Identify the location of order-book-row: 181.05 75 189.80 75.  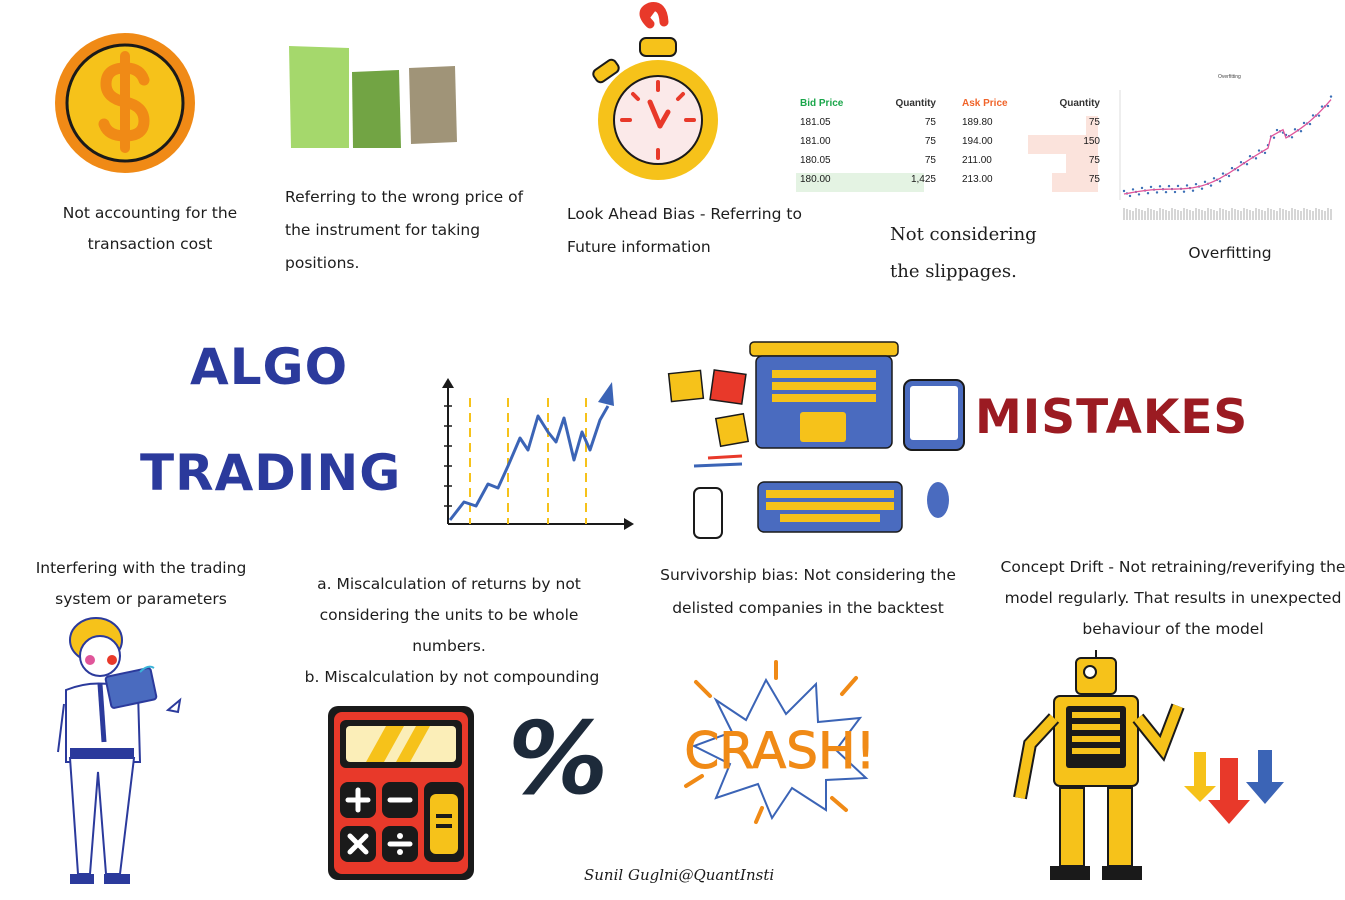
(950, 122).